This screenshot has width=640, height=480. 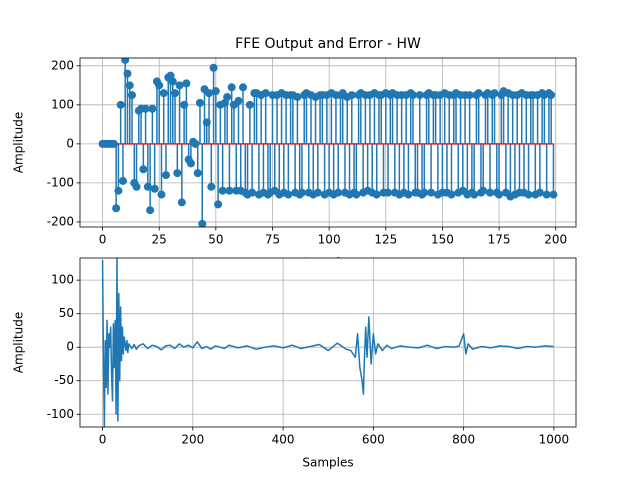 I want to click on x-tick-label: 100, so click(x=329, y=240).